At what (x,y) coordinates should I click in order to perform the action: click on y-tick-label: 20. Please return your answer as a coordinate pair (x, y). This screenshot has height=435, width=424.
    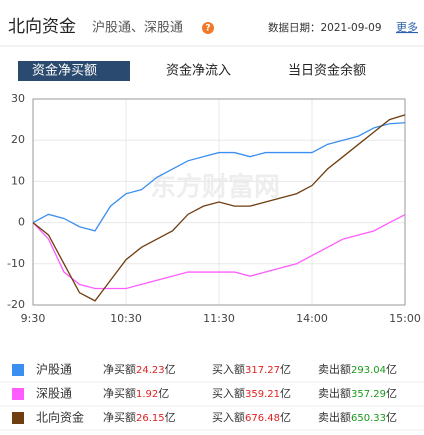
    Looking at the image, I should click on (18, 139).